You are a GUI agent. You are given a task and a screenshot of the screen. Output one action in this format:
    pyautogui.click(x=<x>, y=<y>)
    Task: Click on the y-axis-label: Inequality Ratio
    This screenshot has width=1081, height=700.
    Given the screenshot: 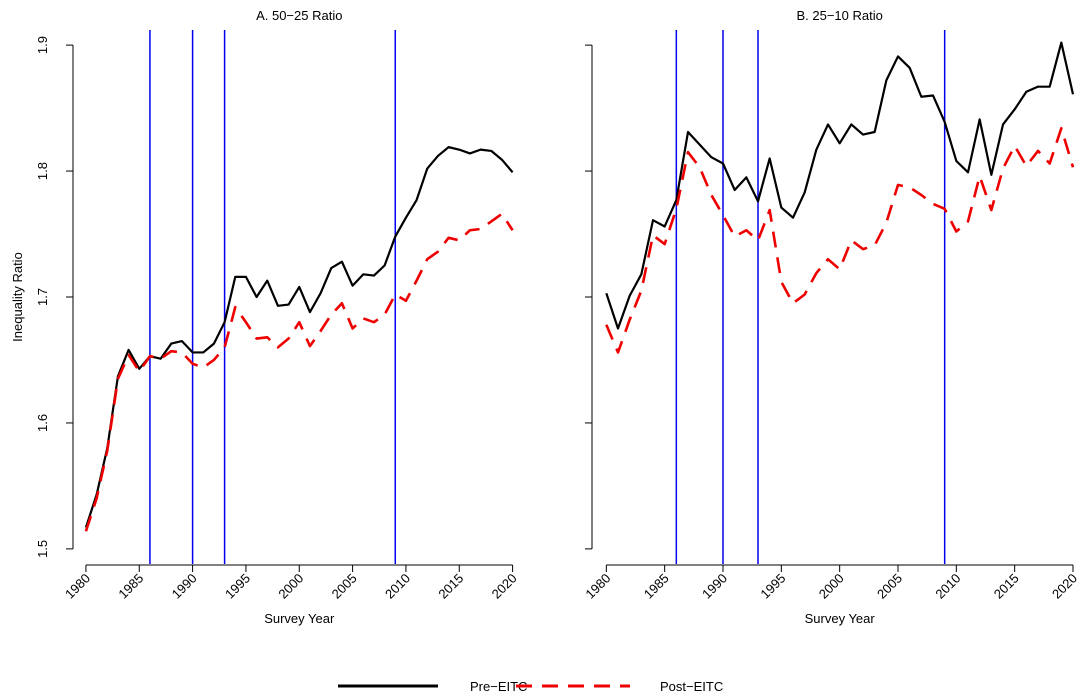 What is the action you would take?
    pyautogui.click(x=17, y=297)
    